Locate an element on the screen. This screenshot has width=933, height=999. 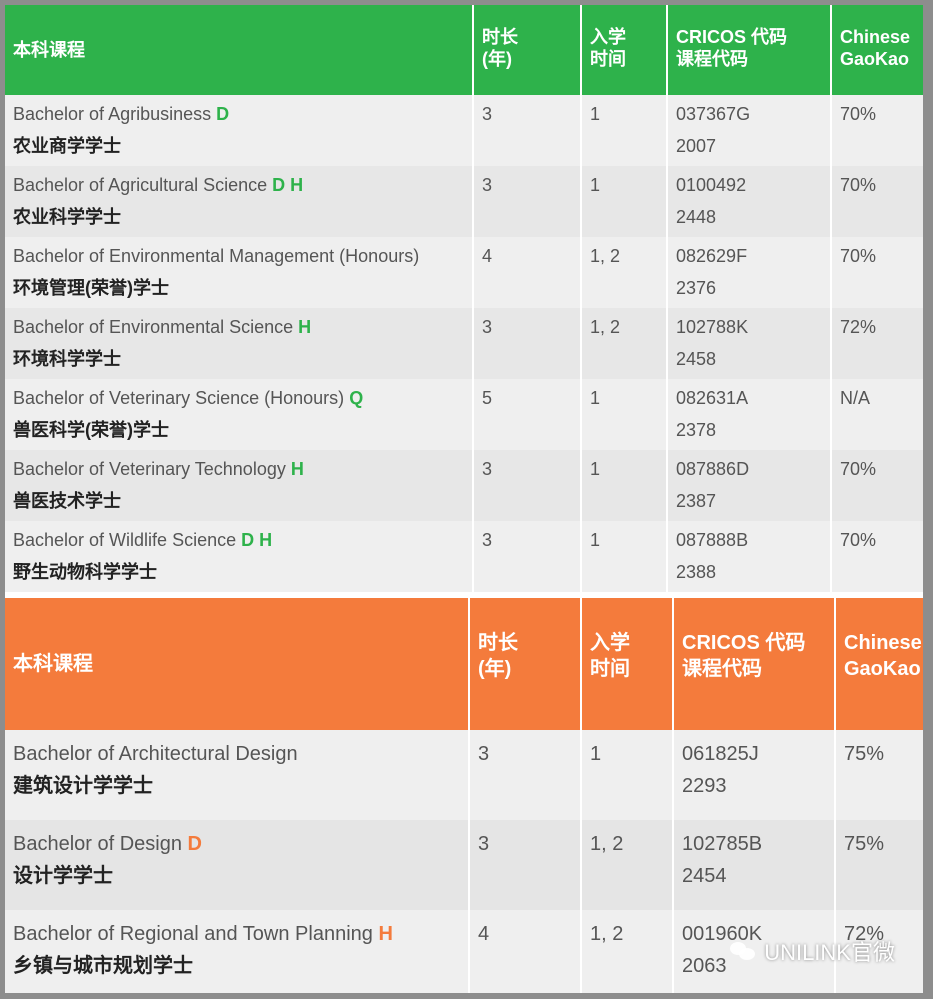
course-code: 2007 is located at coordinates (696, 146).